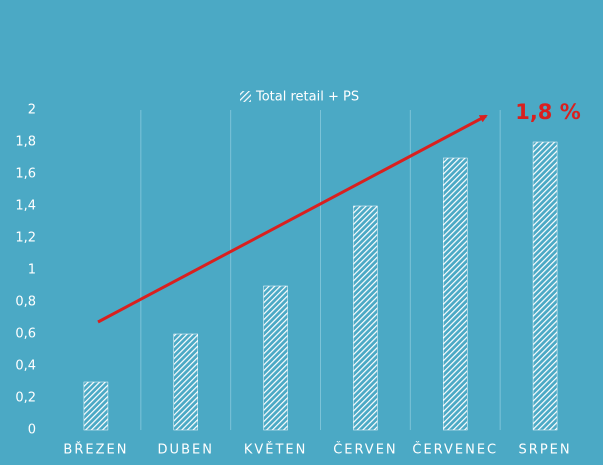  I want to click on x-tick-label: DUBEN, so click(186, 450).